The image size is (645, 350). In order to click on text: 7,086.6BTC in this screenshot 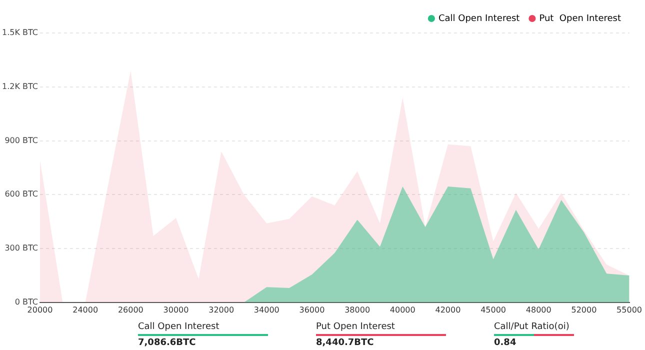, I will do `click(167, 343)`.